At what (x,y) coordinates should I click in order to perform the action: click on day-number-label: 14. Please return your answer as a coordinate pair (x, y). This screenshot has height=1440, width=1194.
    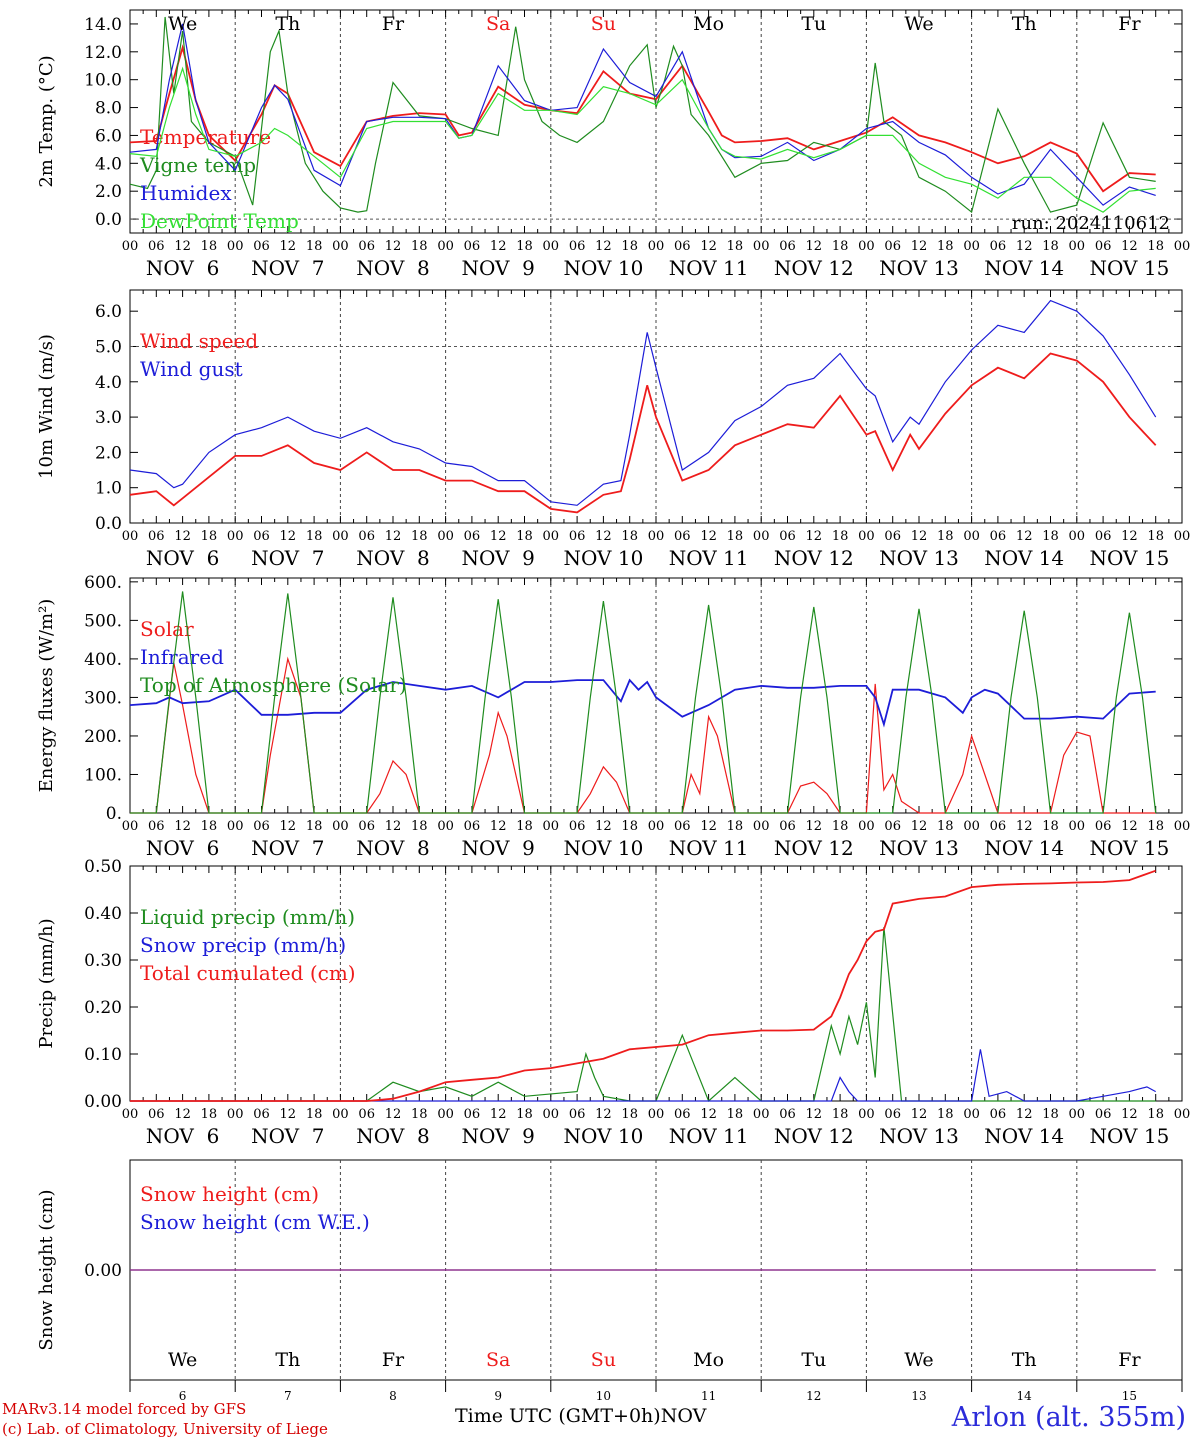
    Looking at the image, I should click on (1025, 1396).